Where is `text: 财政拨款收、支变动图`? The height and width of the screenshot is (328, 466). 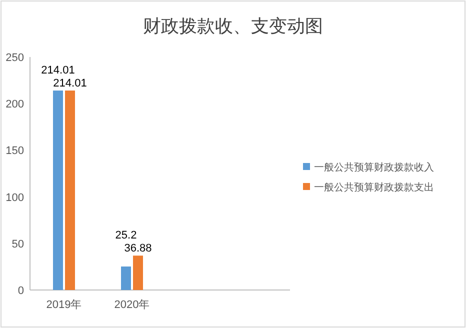
text: 财政拨款收、支变动图 is located at coordinates (233, 26).